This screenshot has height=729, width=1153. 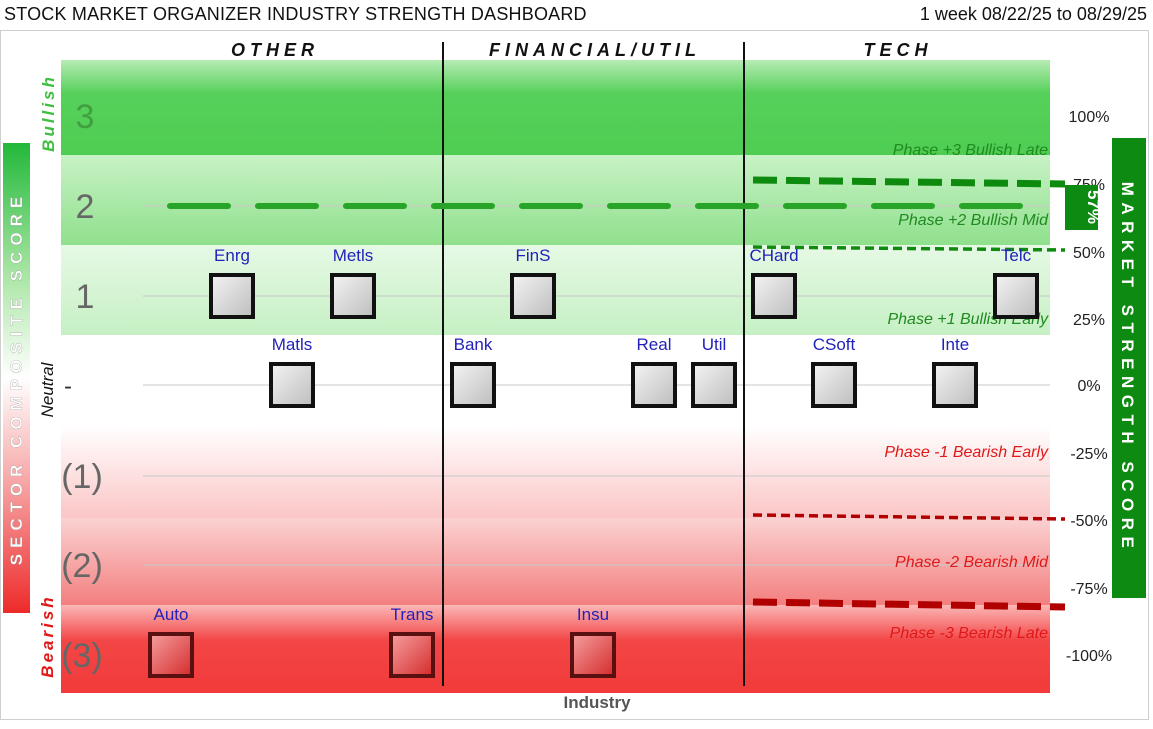 I want to click on industry-label-matls: Matls, so click(x=292, y=344).